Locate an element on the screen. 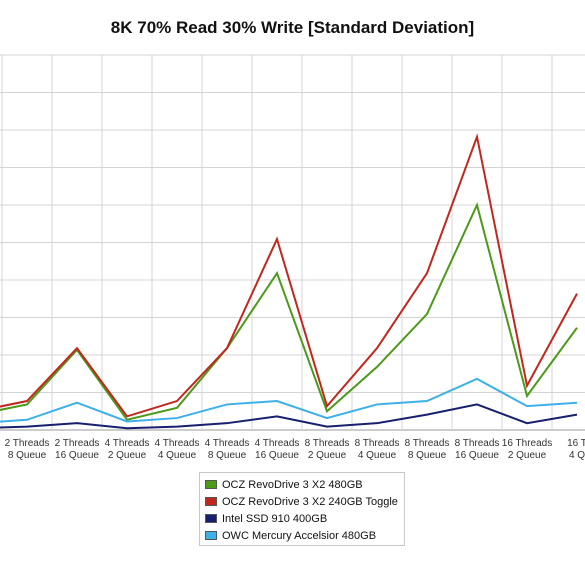  legend-item: OWC Mercury Accelsior 480GB is located at coordinates (304, 535).